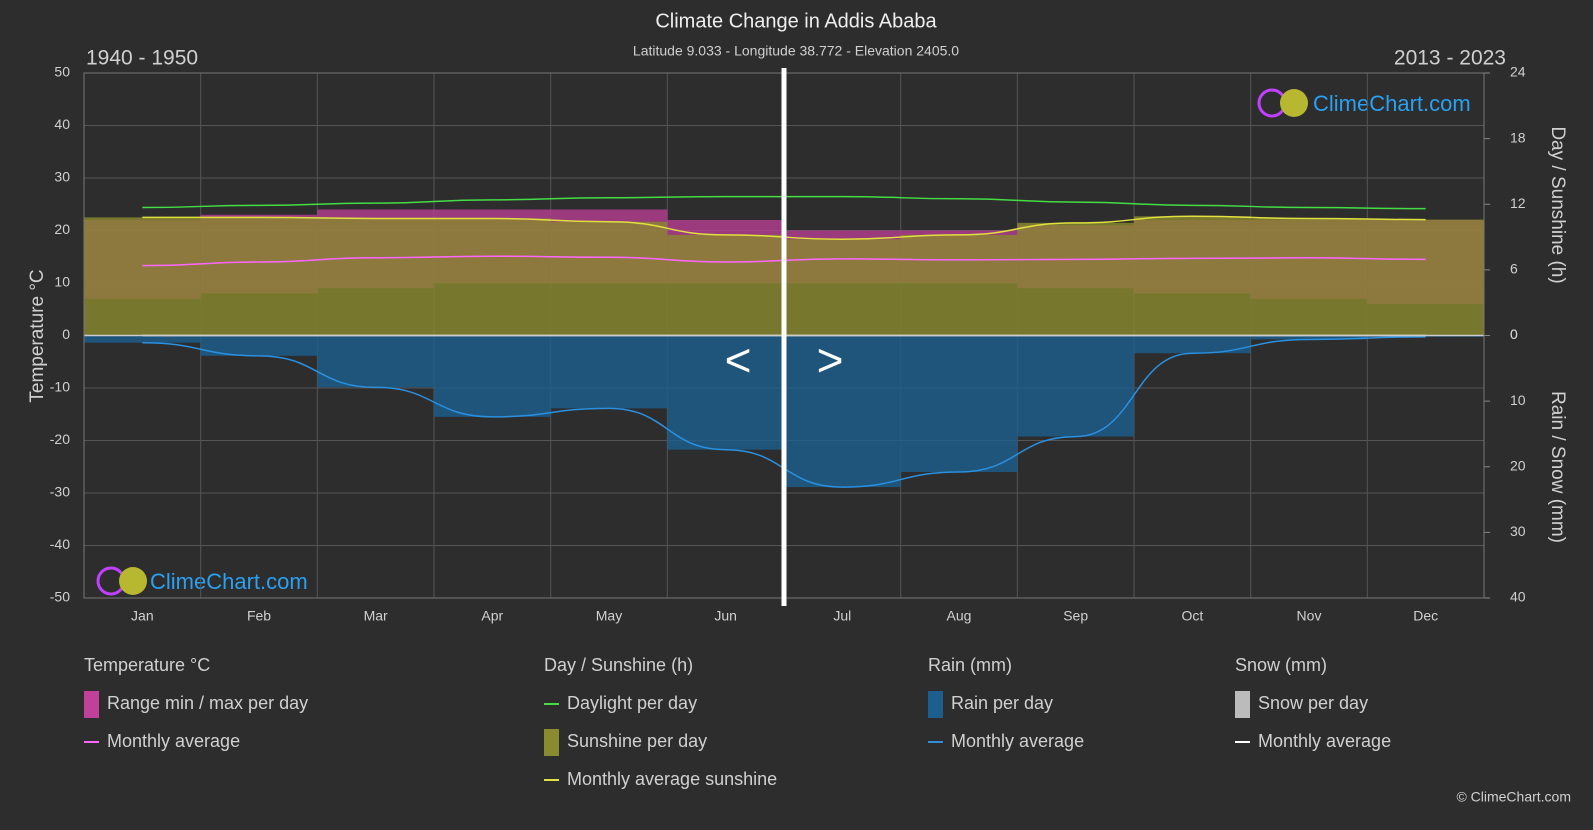  I want to click on period-right: 2013 - 2023, so click(1450, 58).